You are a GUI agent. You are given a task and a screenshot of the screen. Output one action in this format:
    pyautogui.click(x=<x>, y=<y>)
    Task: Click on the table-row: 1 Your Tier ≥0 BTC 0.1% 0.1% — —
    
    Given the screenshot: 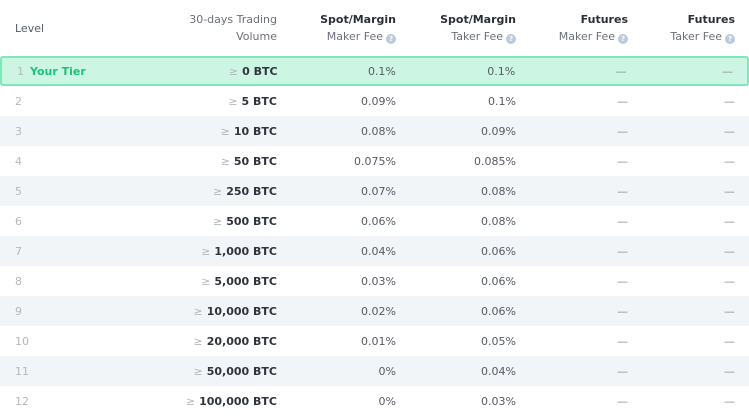 What is the action you would take?
    pyautogui.click(x=374, y=71)
    